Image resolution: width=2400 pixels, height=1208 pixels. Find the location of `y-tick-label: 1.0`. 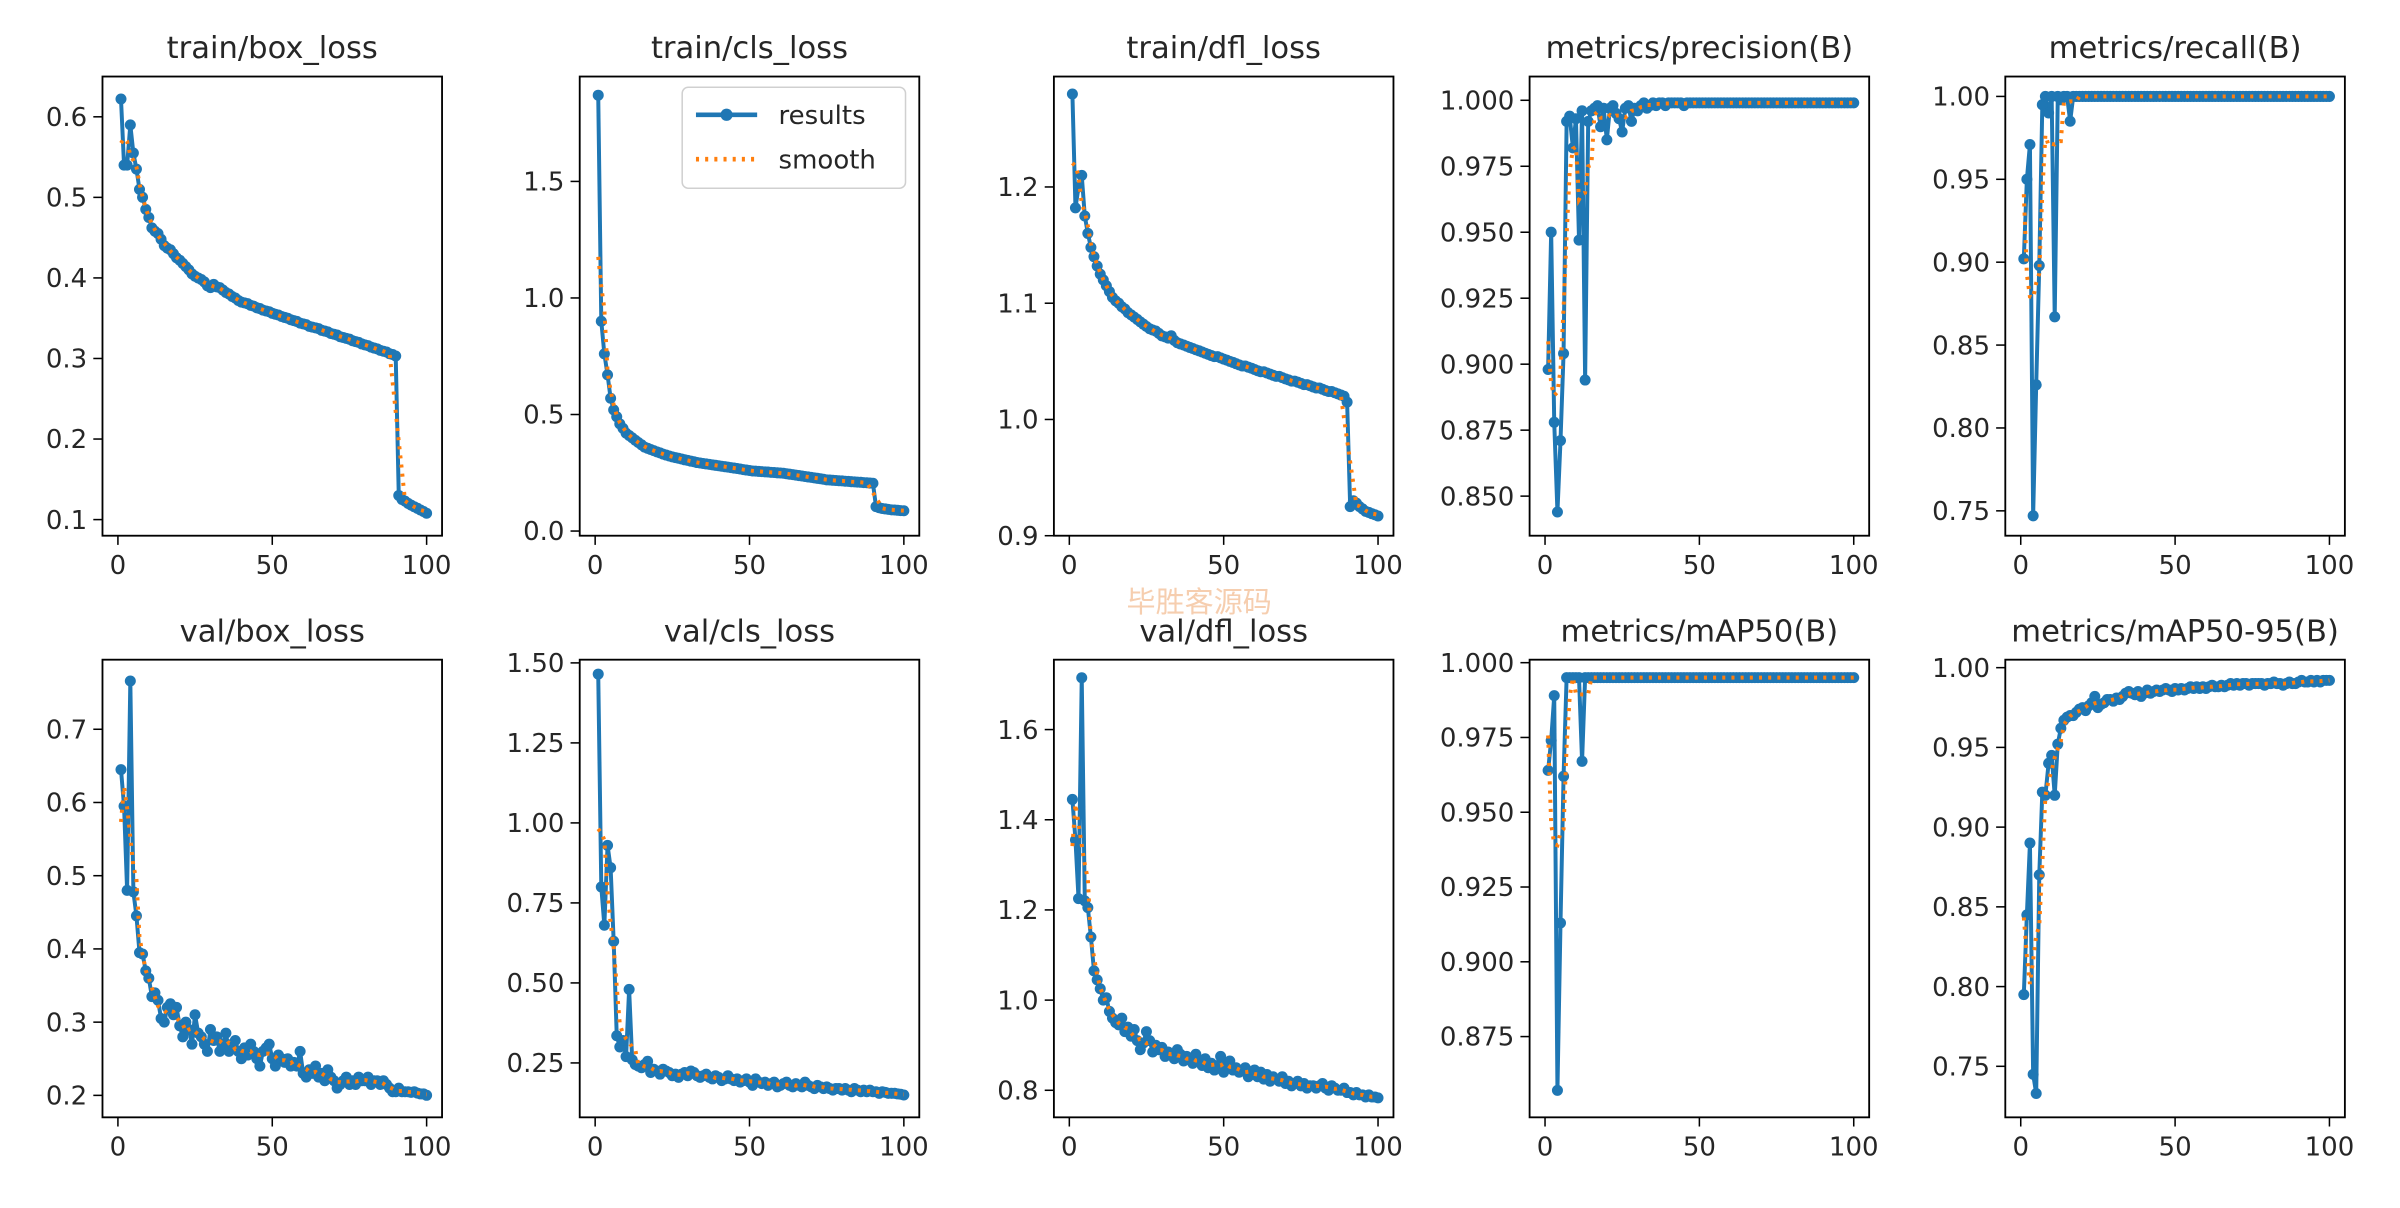

y-tick-label: 1.0 is located at coordinates (543, 299).